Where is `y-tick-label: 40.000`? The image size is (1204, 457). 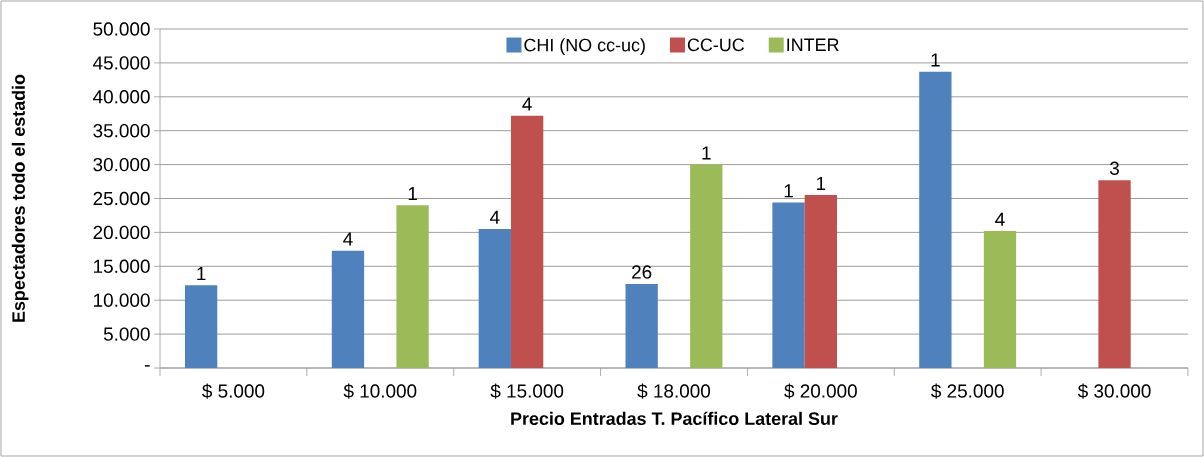 y-tick-label: 40.000 is located at coordinates (121, 97).